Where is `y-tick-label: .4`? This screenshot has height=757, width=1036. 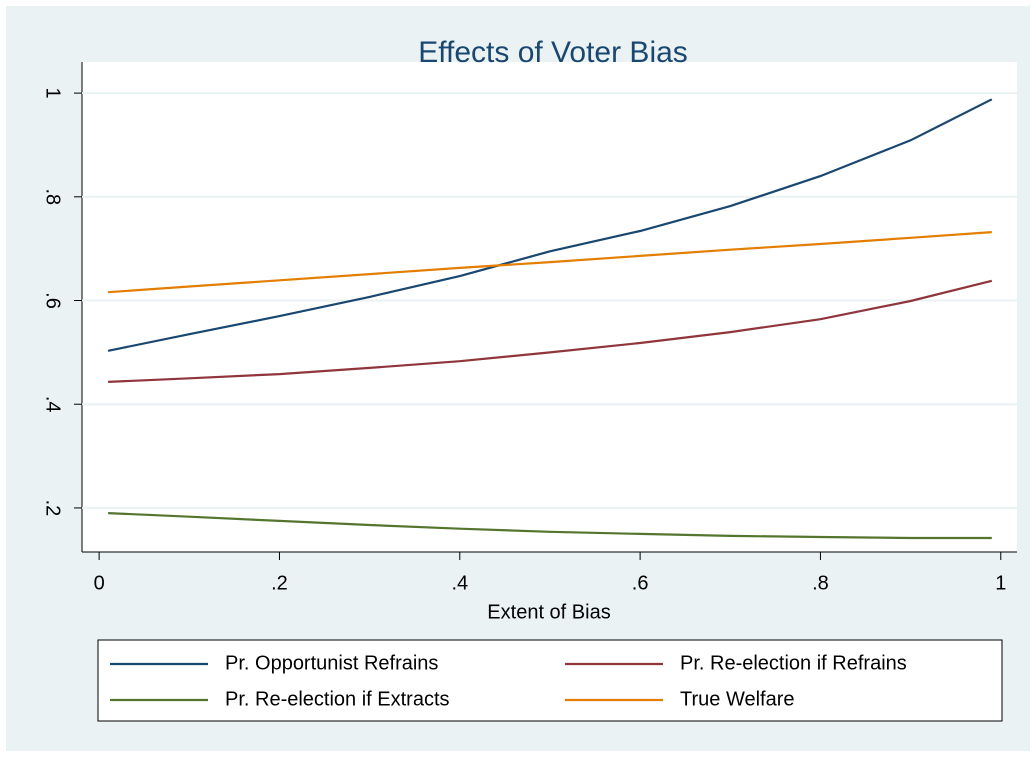 y-tick-label: .4 is located at coordinates (53, 404).